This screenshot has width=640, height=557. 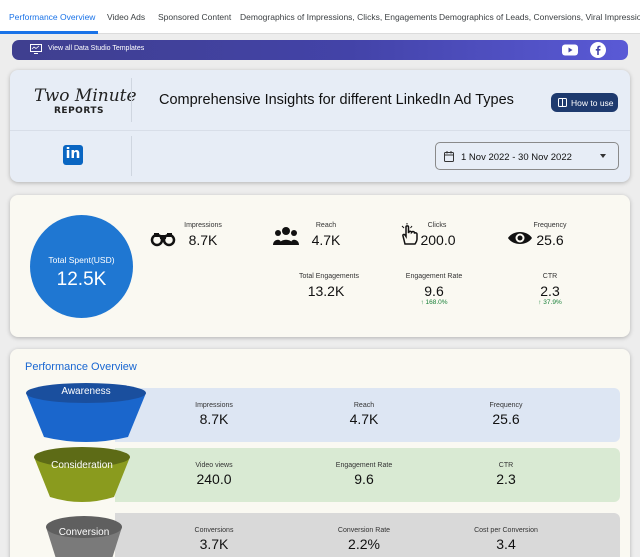 I want to click on band-metric-label: CTR, so click(x=506, y=465).